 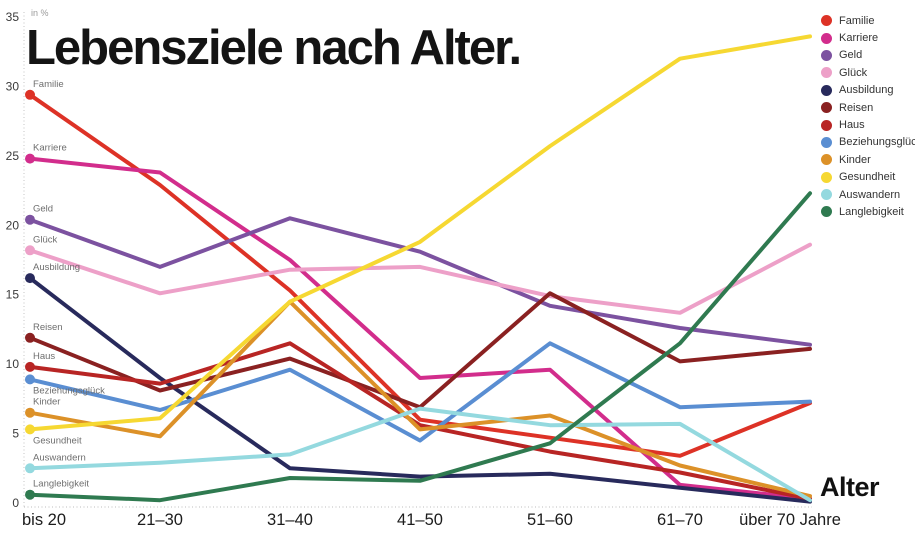 I want to click on series-start-dot-kinder, so click(x=30, y=412).